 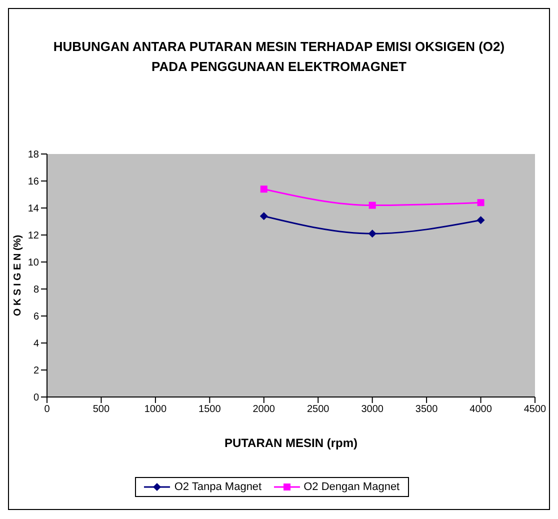 I want to click on y-tick-label: 14, so click(x=34, y=209).